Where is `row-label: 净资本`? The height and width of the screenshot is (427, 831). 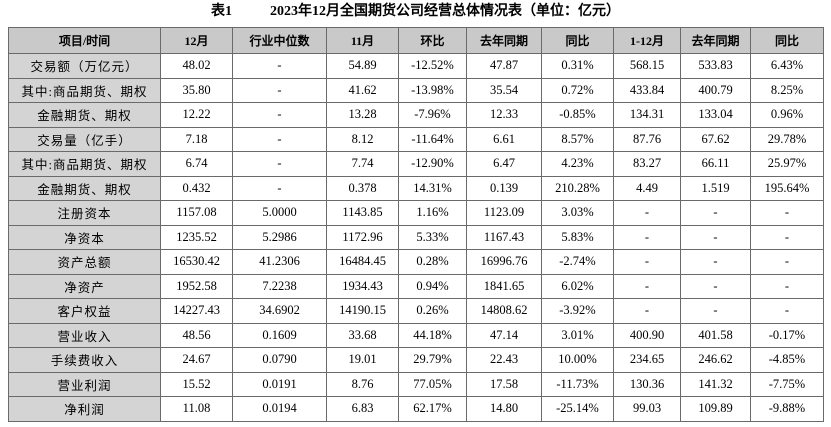 row-label: 净资本 is located at coordinates (84, 237).